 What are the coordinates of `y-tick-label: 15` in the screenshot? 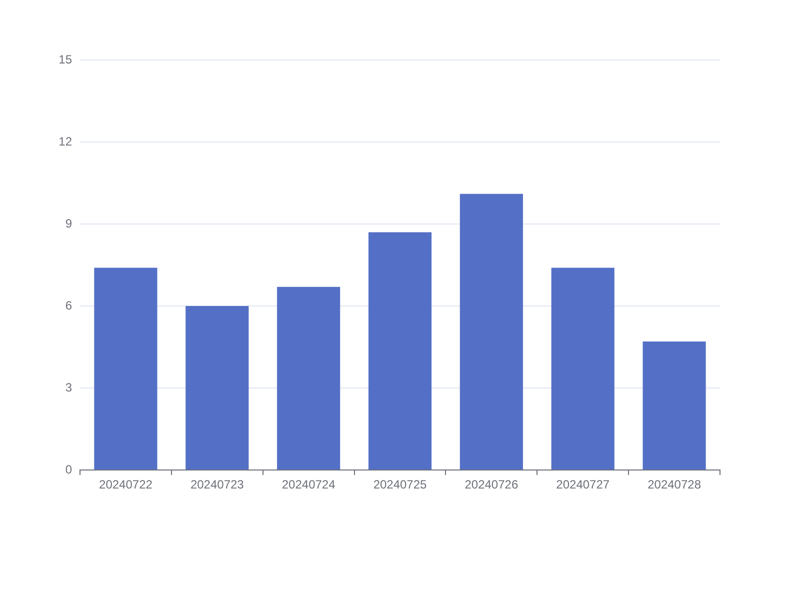 It's located at (65, 59).